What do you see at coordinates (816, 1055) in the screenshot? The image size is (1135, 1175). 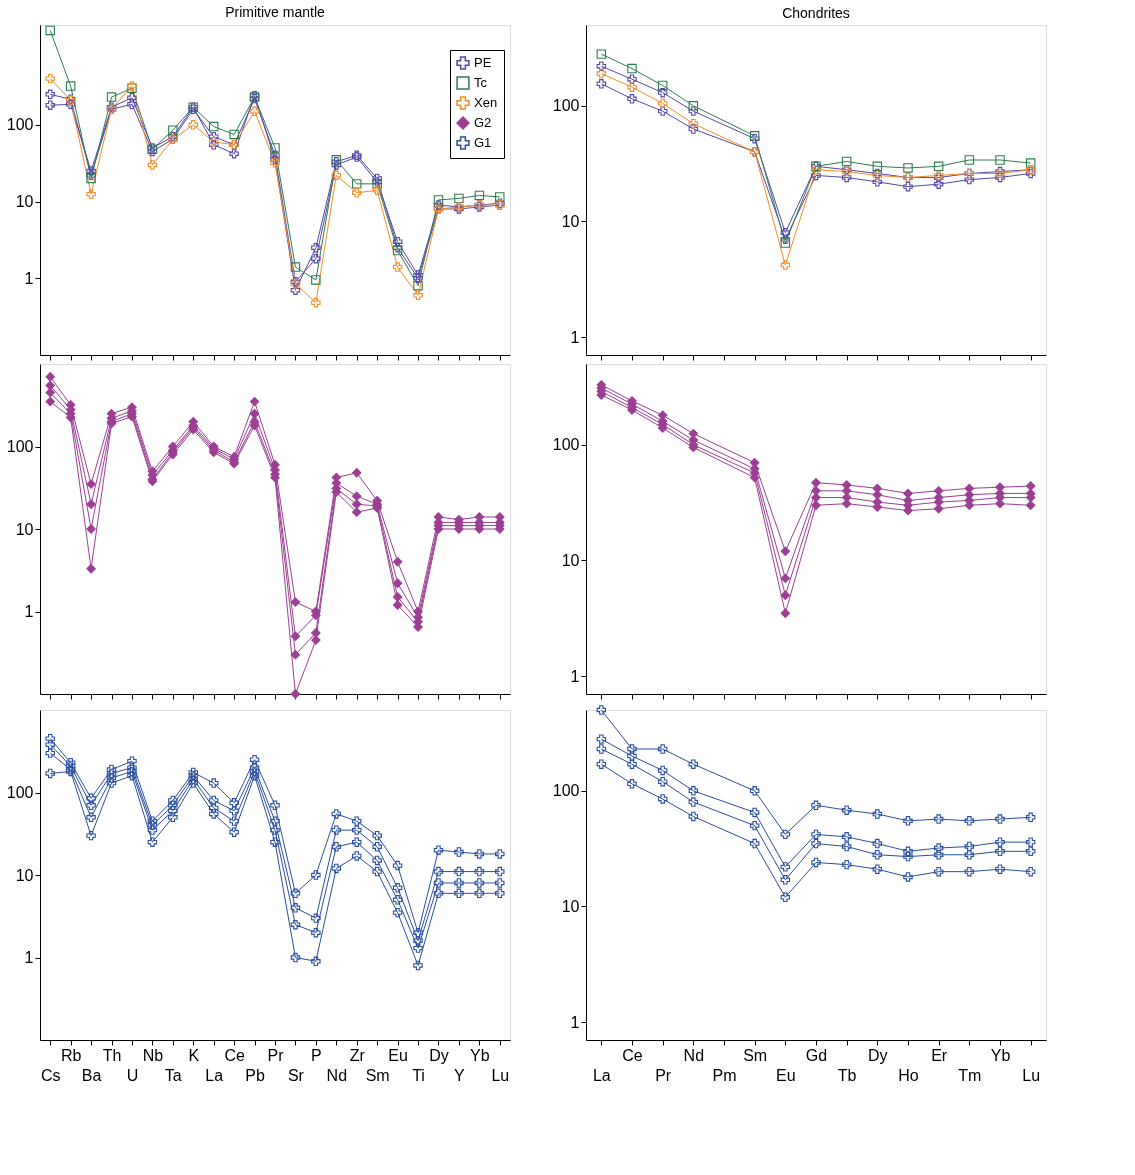 I see `x-tick-label: Gd` at bounding box center [816, 1055].